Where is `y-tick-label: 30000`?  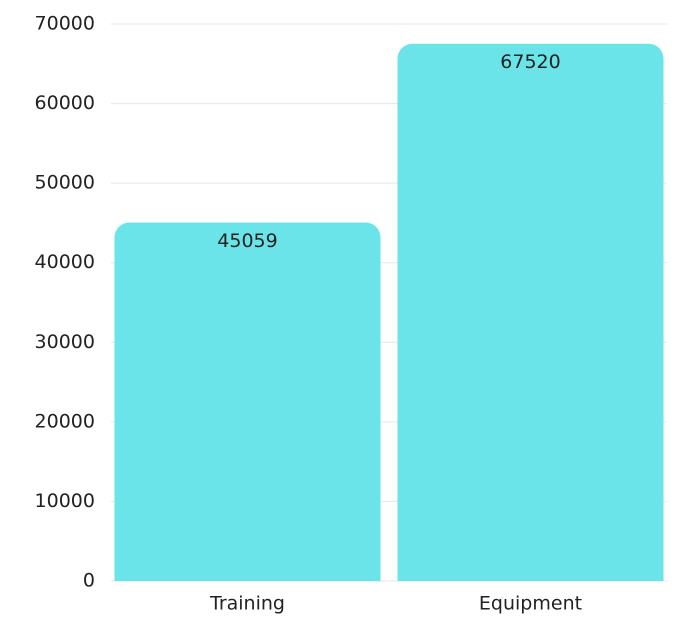 y-tick-label: 30000 is located at coordinates (65, 342).